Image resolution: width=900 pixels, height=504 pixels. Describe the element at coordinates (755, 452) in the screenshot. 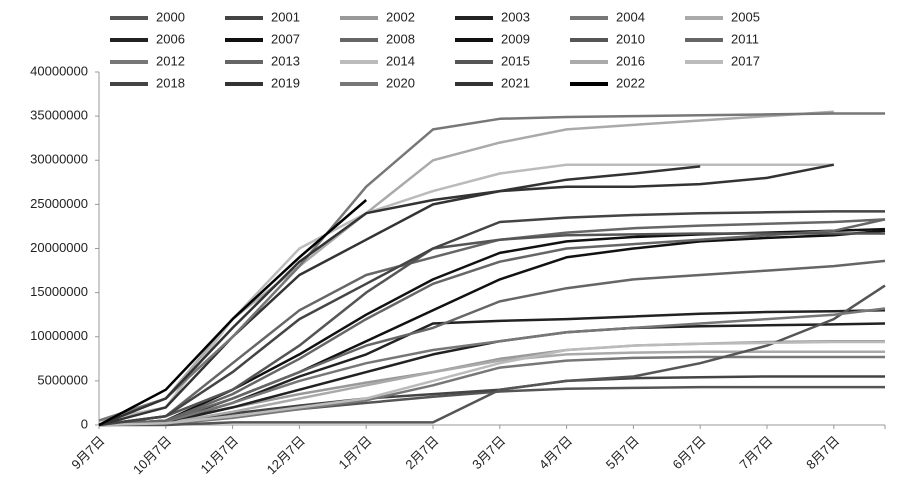

I see `x-tick-label: 7月7日` at that location.